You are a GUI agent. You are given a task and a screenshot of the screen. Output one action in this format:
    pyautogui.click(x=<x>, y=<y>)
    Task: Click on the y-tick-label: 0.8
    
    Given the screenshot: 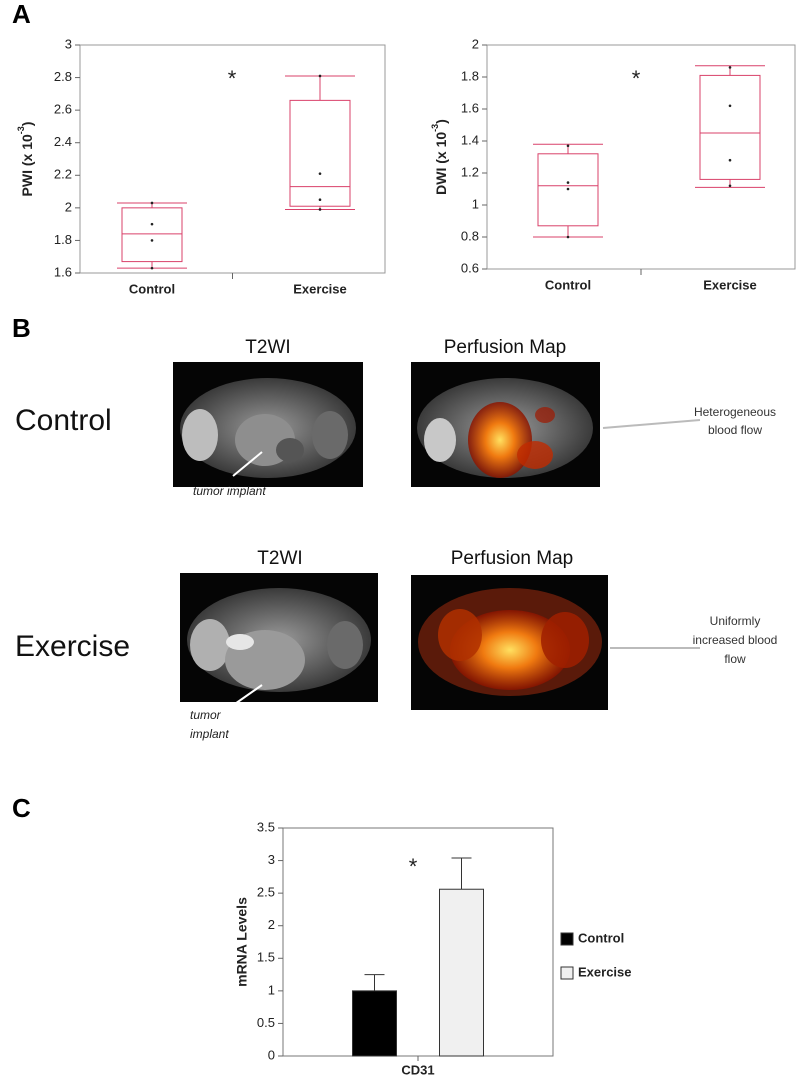 What is the action you would take?
    pyautogui.click(x=470, y=235)
    